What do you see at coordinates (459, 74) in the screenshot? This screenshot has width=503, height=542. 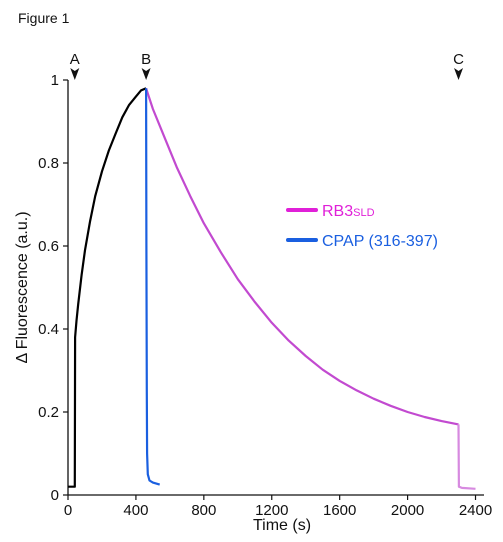 I see `event-marker-arrow-c` at bounding box center [459, 74].